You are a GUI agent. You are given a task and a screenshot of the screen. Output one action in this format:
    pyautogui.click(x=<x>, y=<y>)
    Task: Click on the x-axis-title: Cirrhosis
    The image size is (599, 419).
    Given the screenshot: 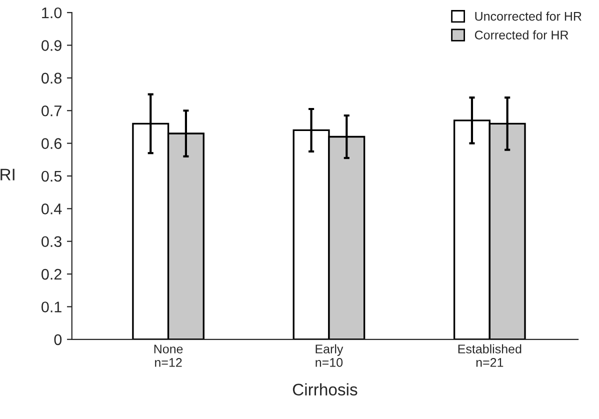 What is the action you would take?
    pyautogui.click(x=325, y=389)
    